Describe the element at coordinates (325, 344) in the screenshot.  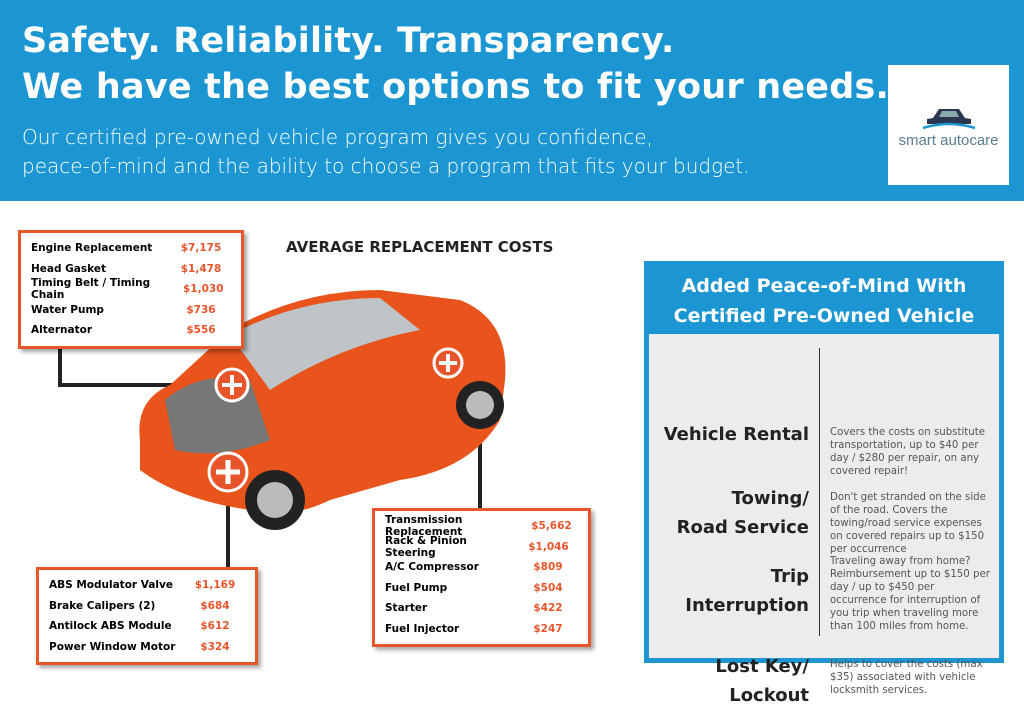
I see `car-windshield` at that location.